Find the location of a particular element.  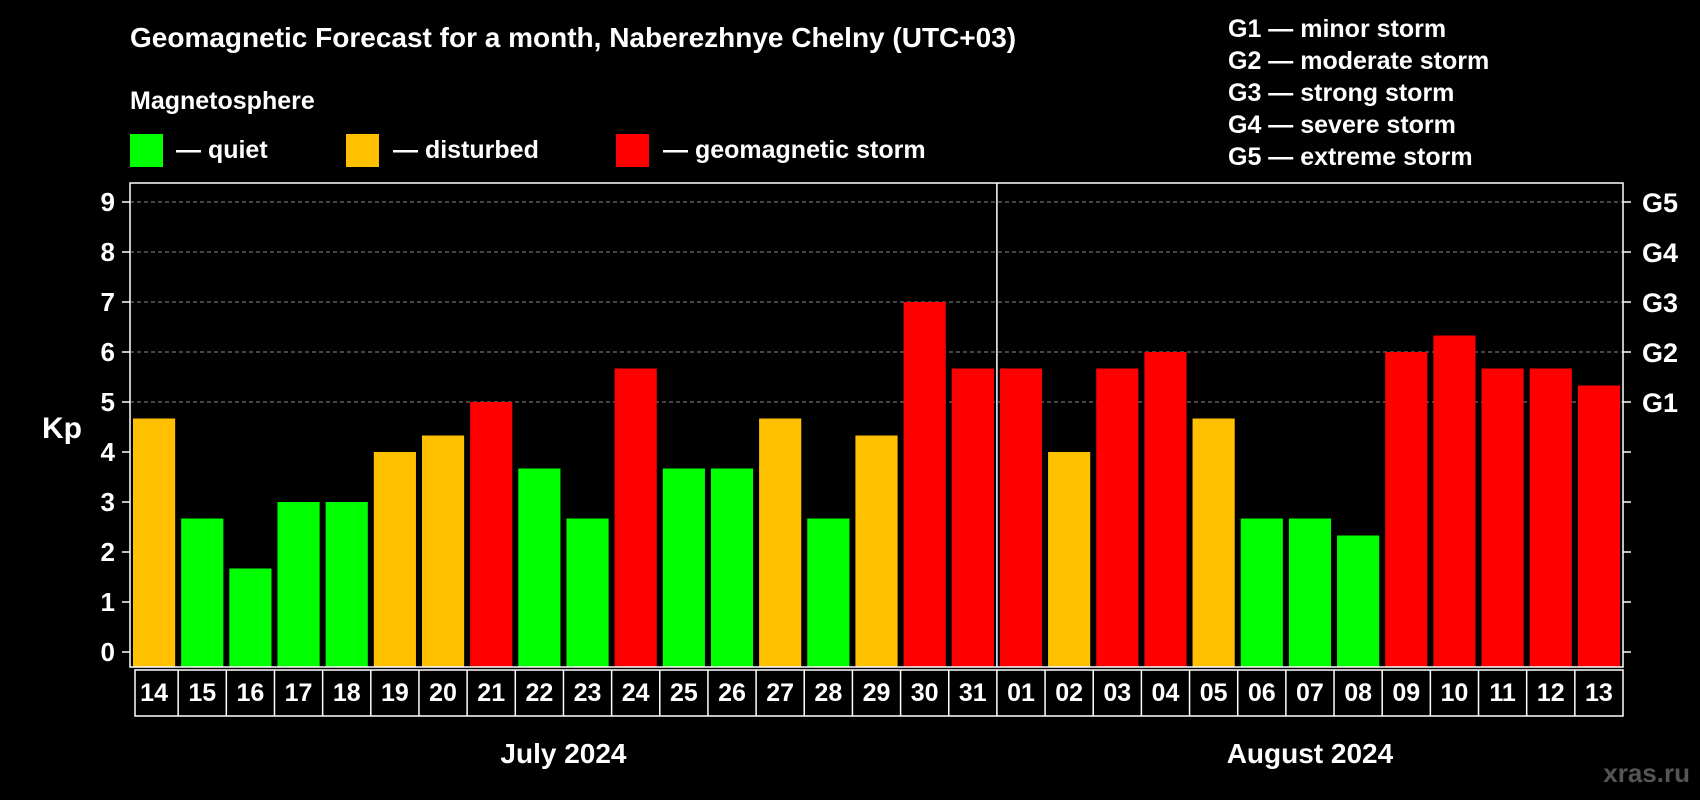

x-tick-label: 11 is located at coordinates (1502, 693).